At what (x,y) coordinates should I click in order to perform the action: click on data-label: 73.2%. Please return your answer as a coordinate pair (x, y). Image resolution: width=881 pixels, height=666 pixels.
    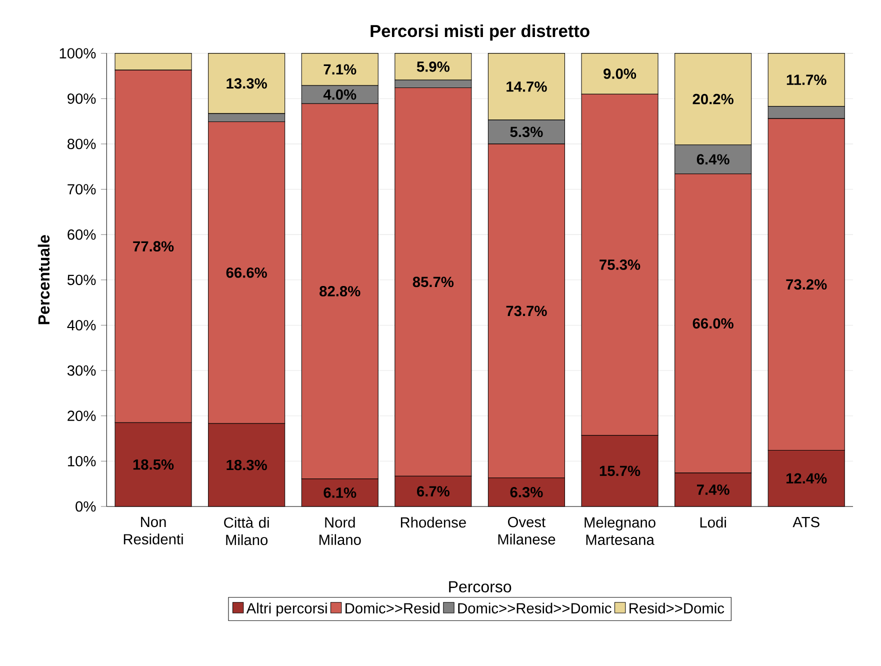
    Looking at the image, I should click on (806, 284).